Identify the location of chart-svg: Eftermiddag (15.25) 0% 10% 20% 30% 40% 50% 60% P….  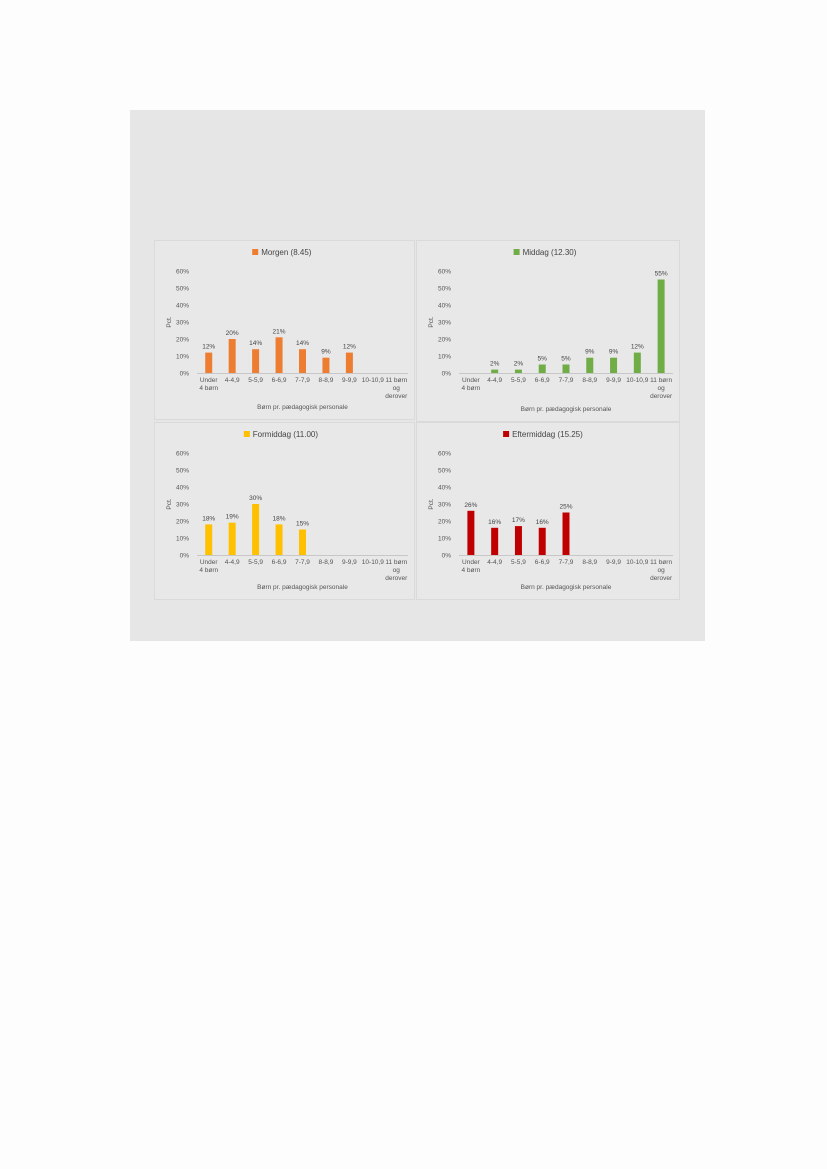
(550, 510).